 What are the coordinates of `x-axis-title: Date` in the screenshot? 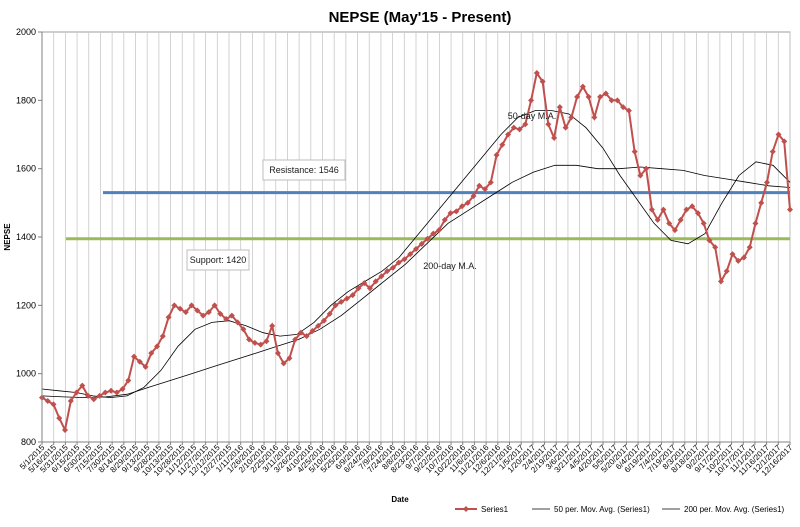 It's located at (400, 499).